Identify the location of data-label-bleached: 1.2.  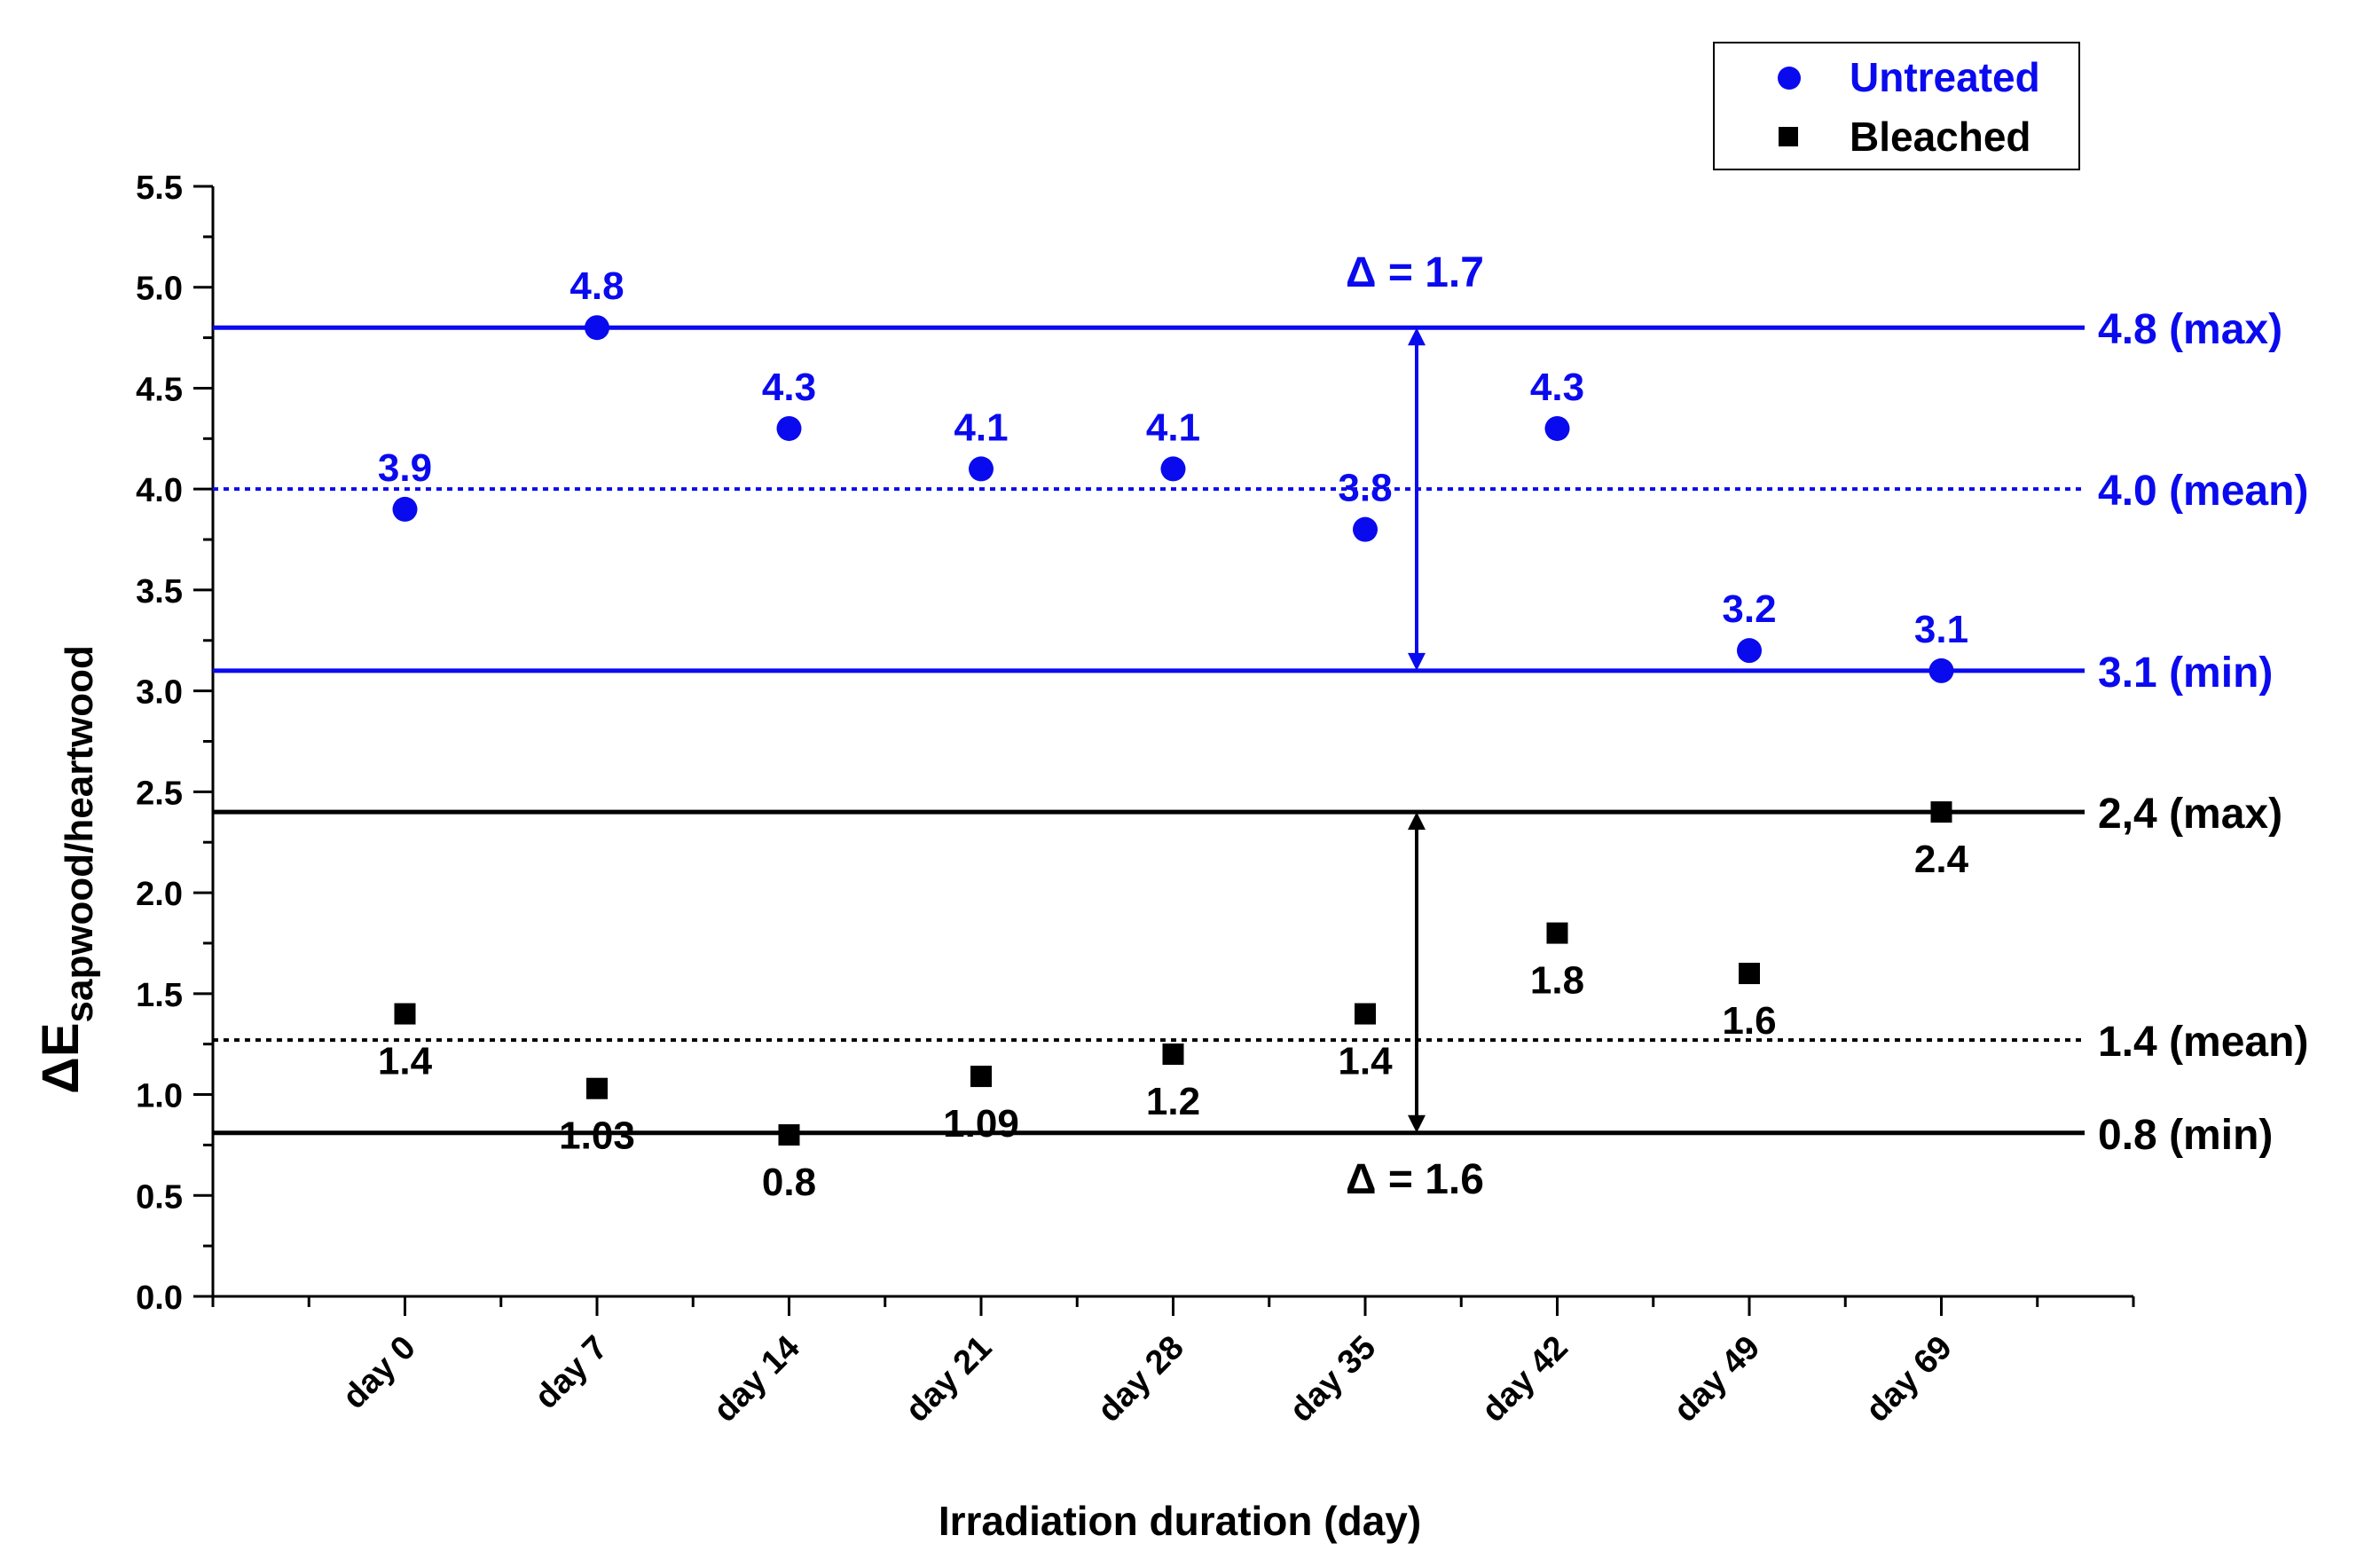
(1173, 1101).